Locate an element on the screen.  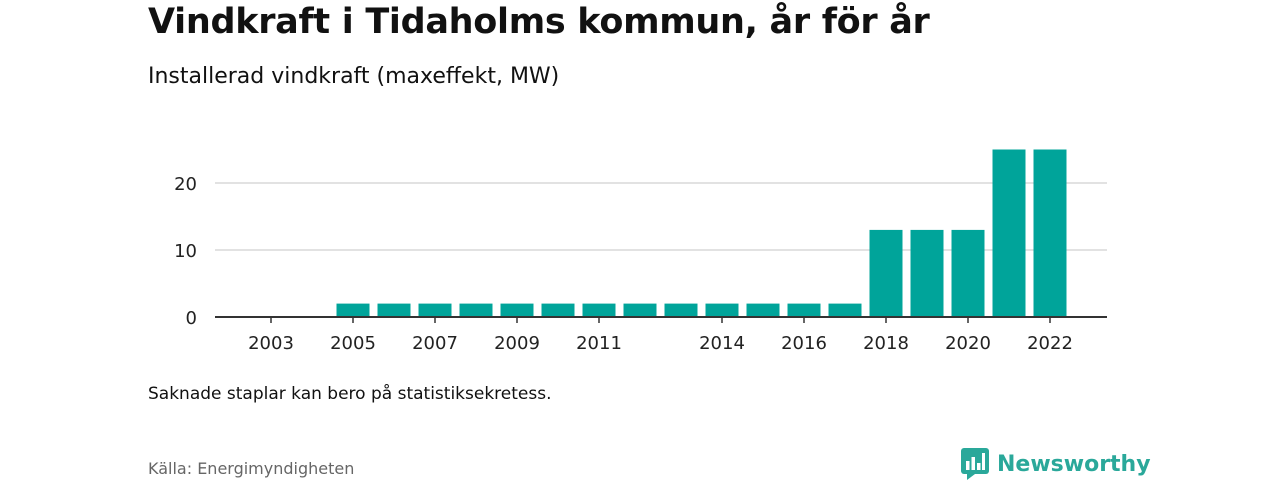
x-axis is located at coordinates (661, 319).